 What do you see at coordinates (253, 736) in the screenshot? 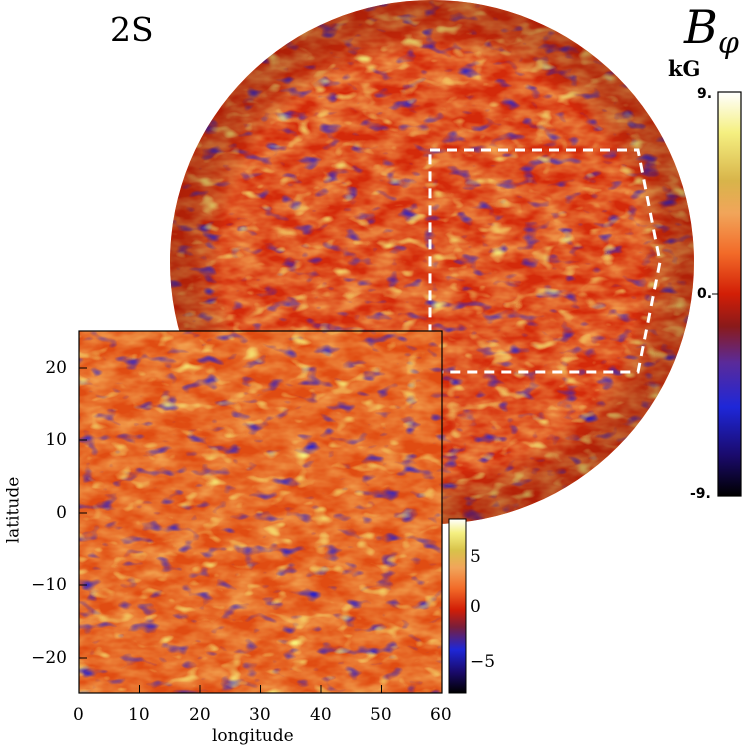
I see `inset-x-axis-label: longitude` at bounding box center [253, 736].